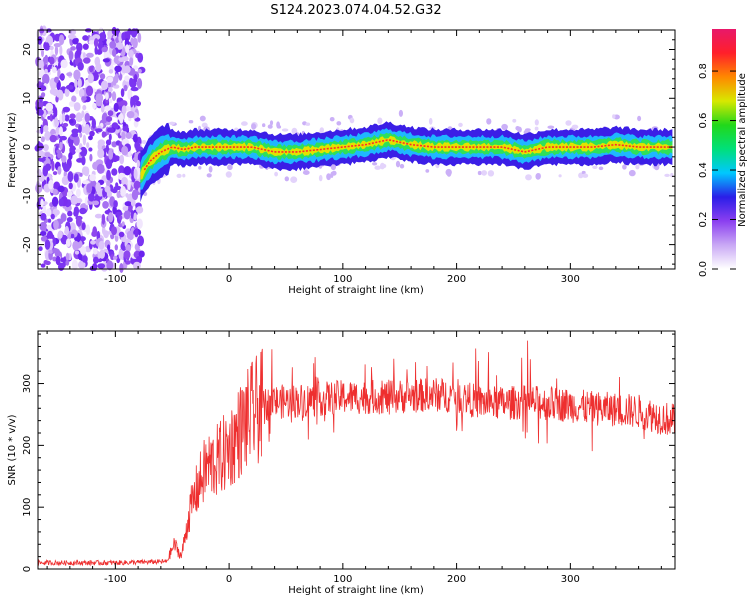  I want to click on spectrogram-y-tick-label: 10, so click(27, 98).